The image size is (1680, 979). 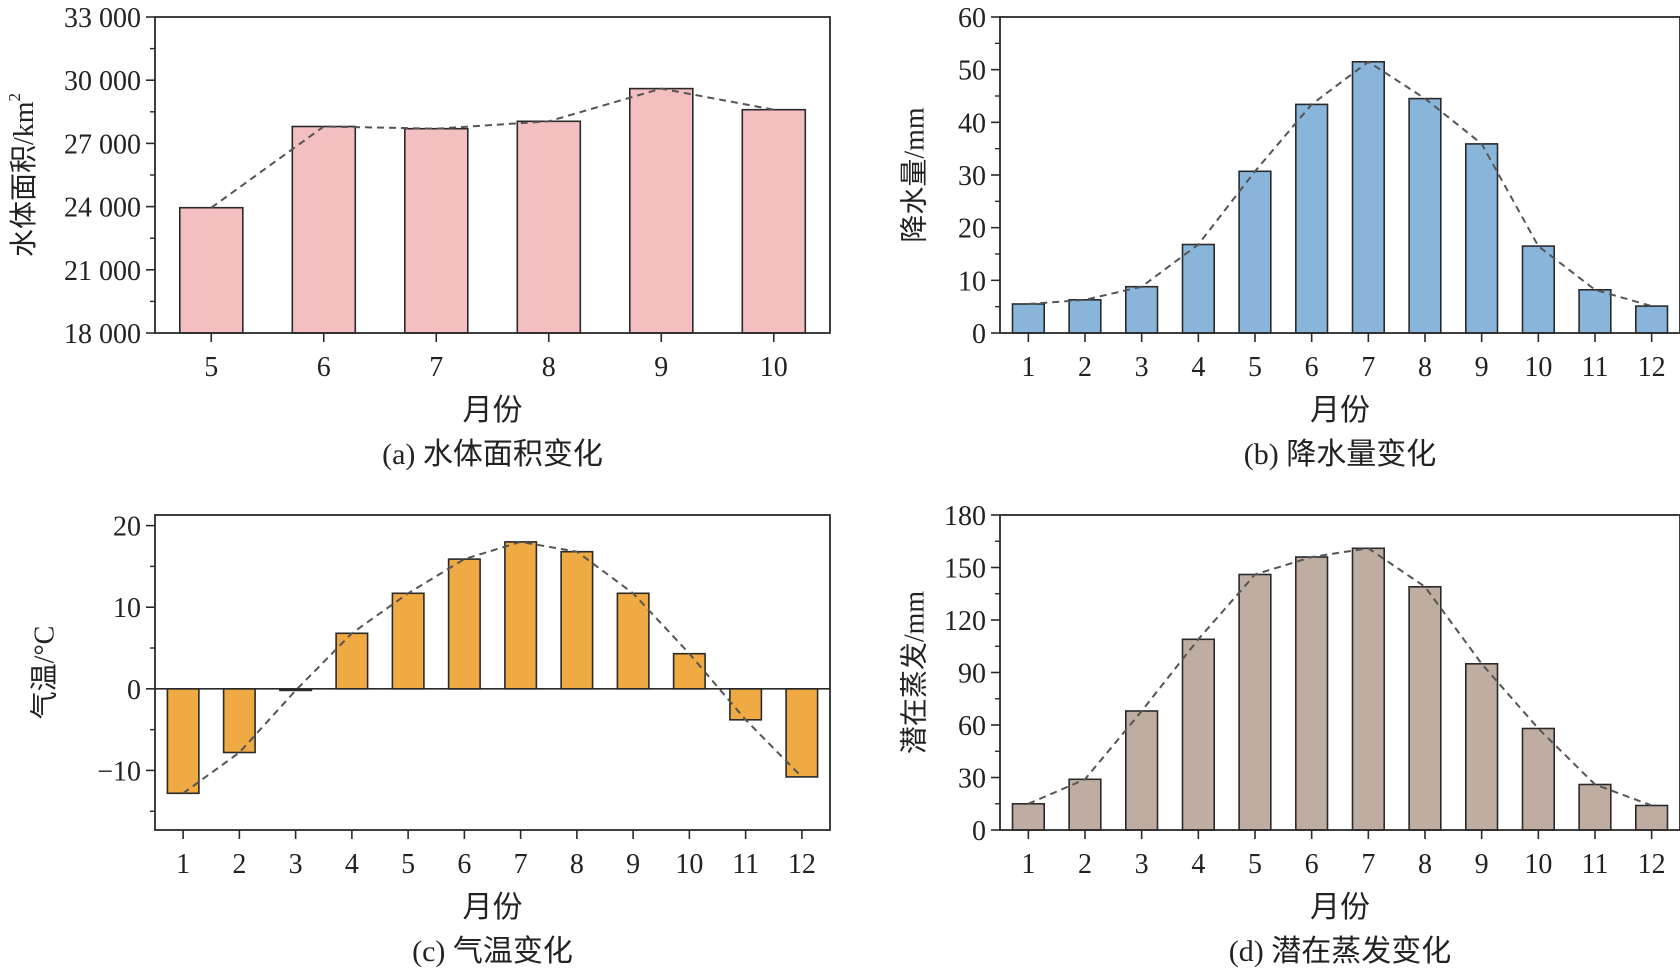 What do you see at coordinates (1340, 184) in the screenshot?
I see `panel-b-trend-line` at bounding box center [1340, 184].